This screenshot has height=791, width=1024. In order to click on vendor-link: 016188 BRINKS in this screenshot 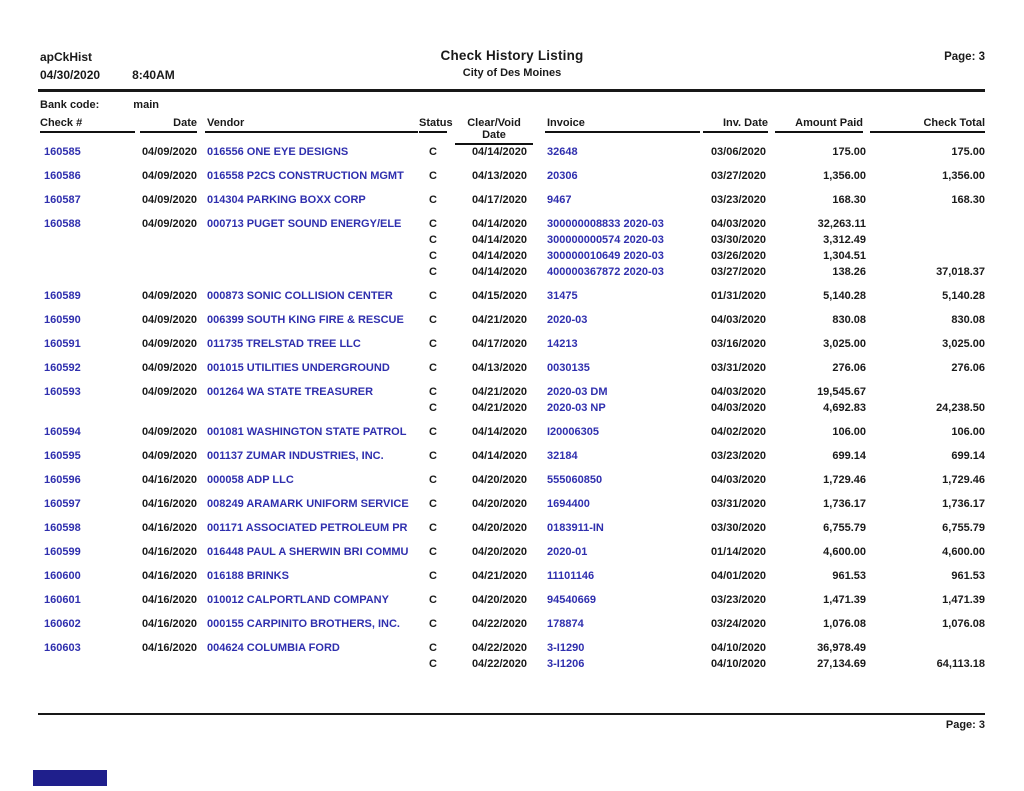, I will do `click(248, 576)`.